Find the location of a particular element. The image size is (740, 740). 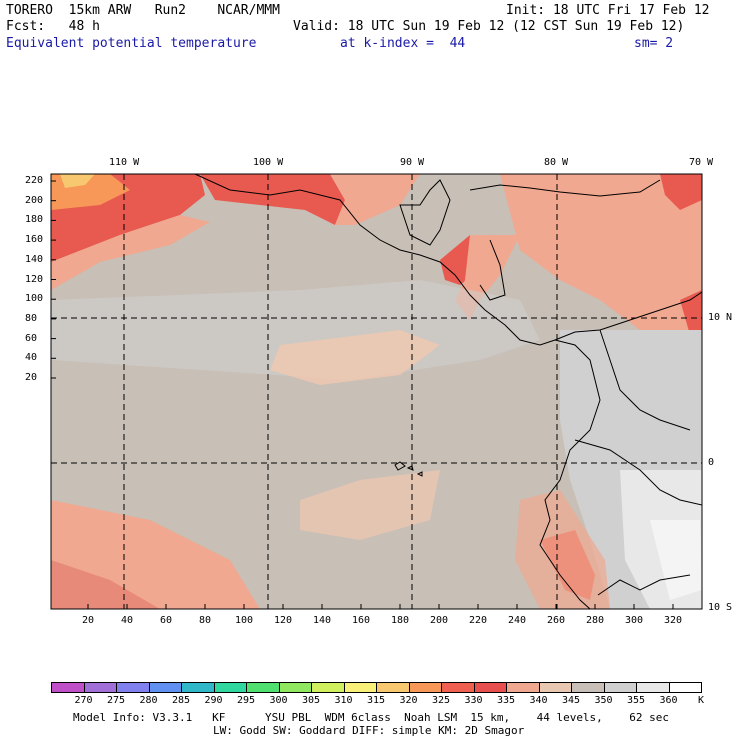

colorbar-label: 305 is located at coordinates (311, 700).